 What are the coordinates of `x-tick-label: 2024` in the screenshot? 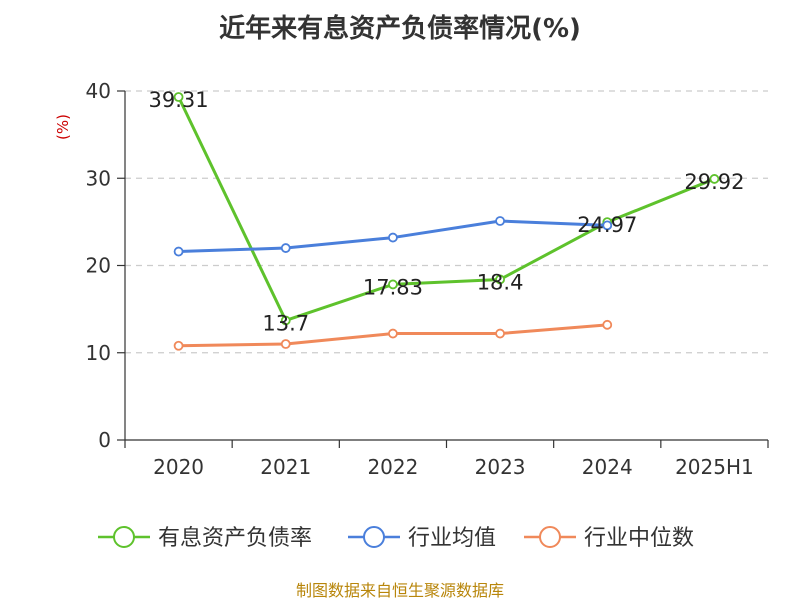 It's located at (607, 467).